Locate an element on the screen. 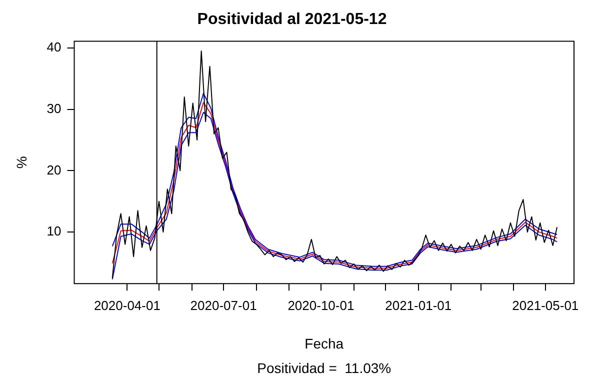 The image size is (614, 379). text: Positividad = 11.03% is located at coordinates (324, 368).